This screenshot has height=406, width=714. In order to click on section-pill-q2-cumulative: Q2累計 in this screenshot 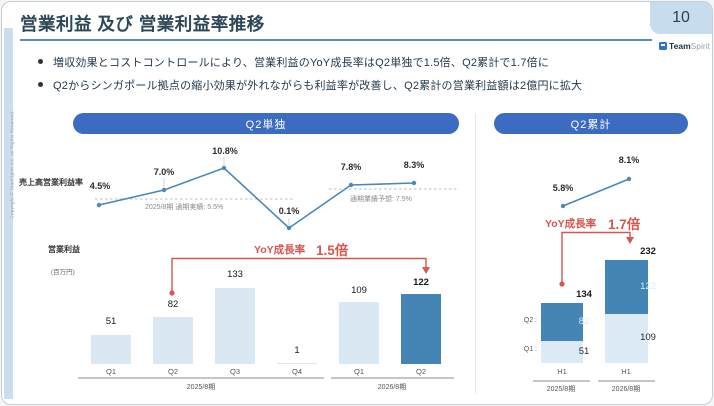, I will do `click(591, 123)`.